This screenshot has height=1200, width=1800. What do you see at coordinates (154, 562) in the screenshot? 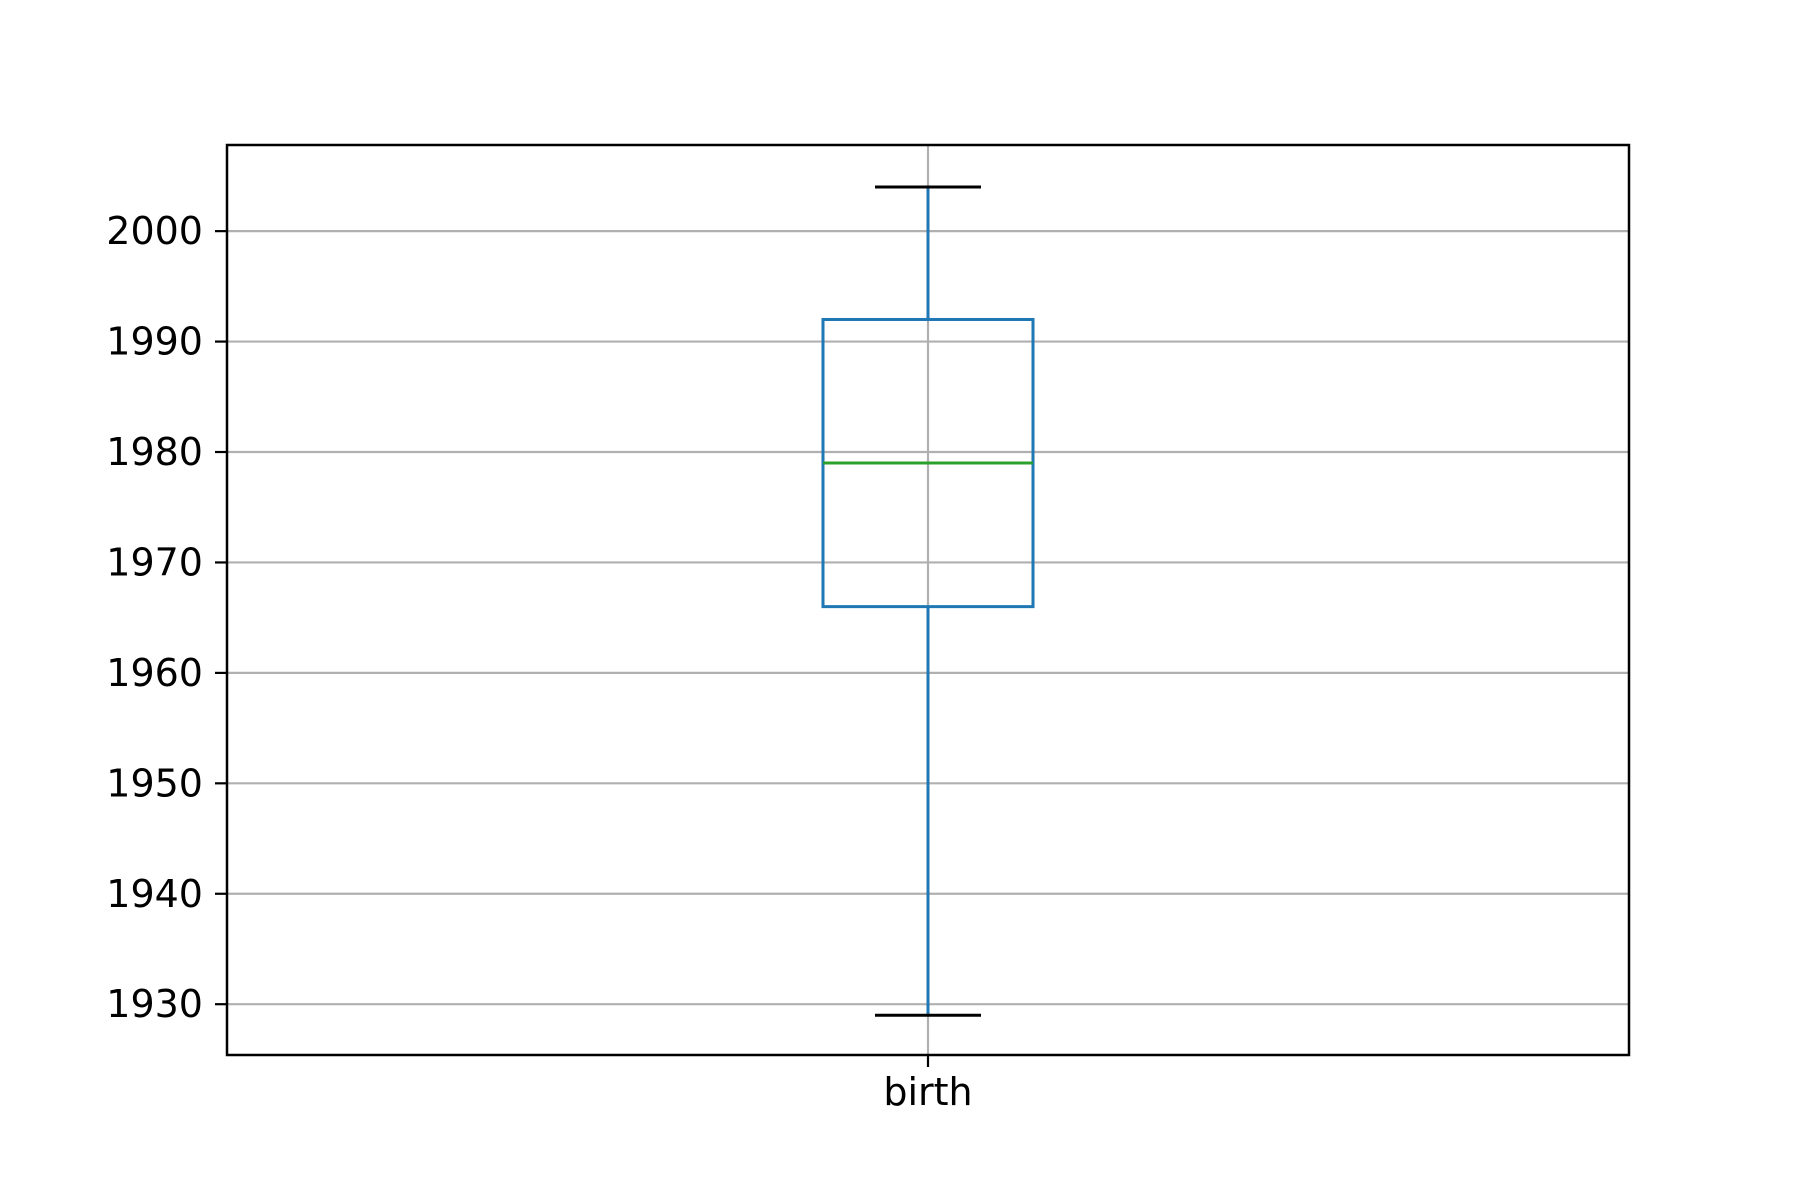
I see `y-tick-label: 1970` at bounding box center [154, 562].